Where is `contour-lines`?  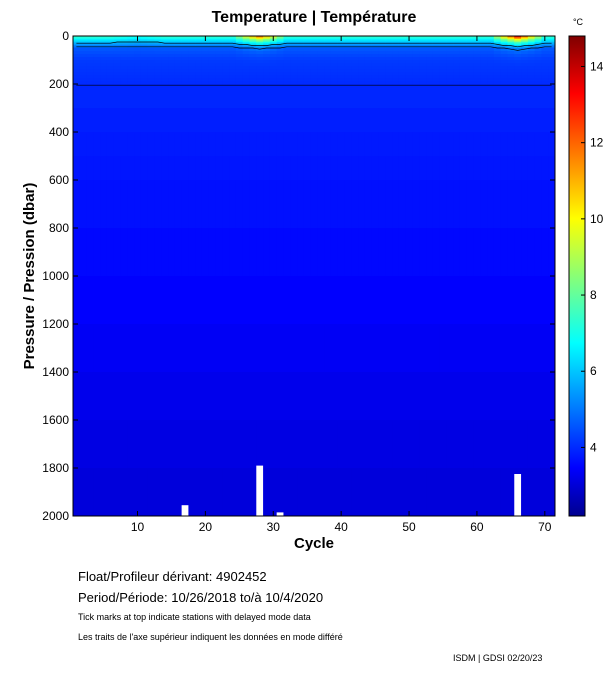 contour-lines is located at coordinates (314, 63).